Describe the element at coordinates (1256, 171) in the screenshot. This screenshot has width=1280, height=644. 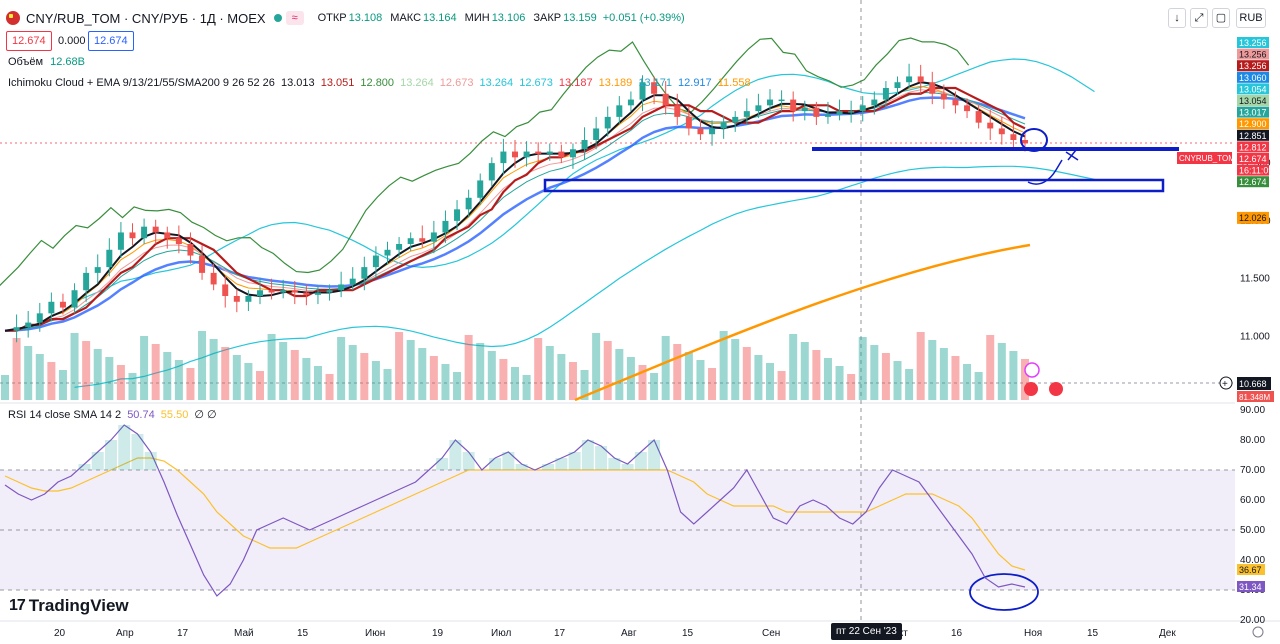
I see `price-badge: 16:11:09` at that location.